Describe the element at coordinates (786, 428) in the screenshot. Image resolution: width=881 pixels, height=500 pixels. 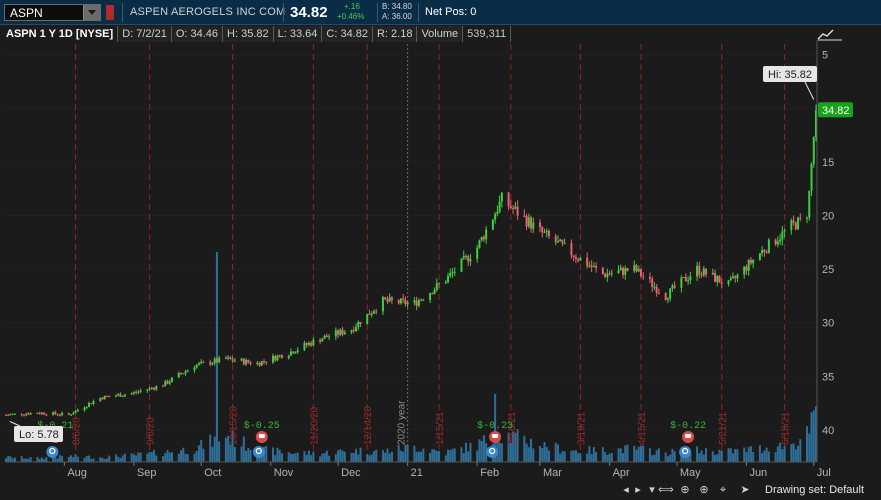
I see `event-date-label: 6/18/21` at that location.